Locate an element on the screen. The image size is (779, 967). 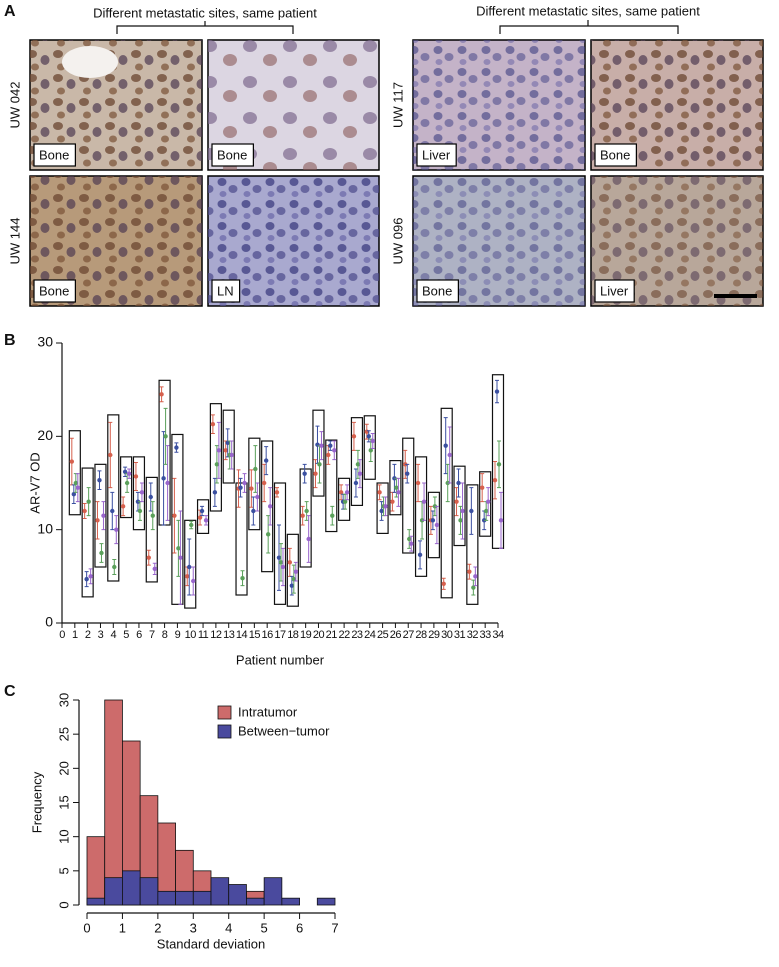
x-tick-label: 21 is located at coordinates (332, 635).